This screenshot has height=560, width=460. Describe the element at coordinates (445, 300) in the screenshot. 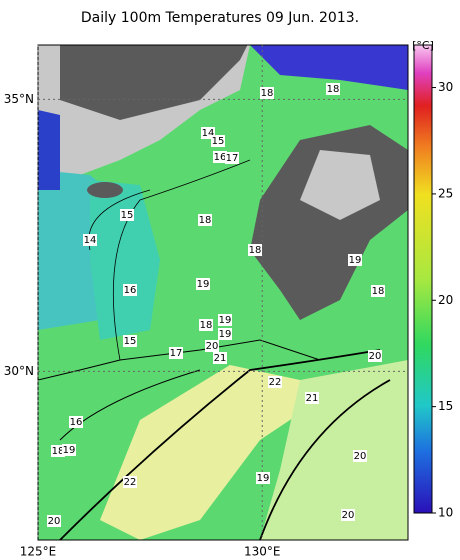

I see `colorbar-tick-label: 20` at that location.